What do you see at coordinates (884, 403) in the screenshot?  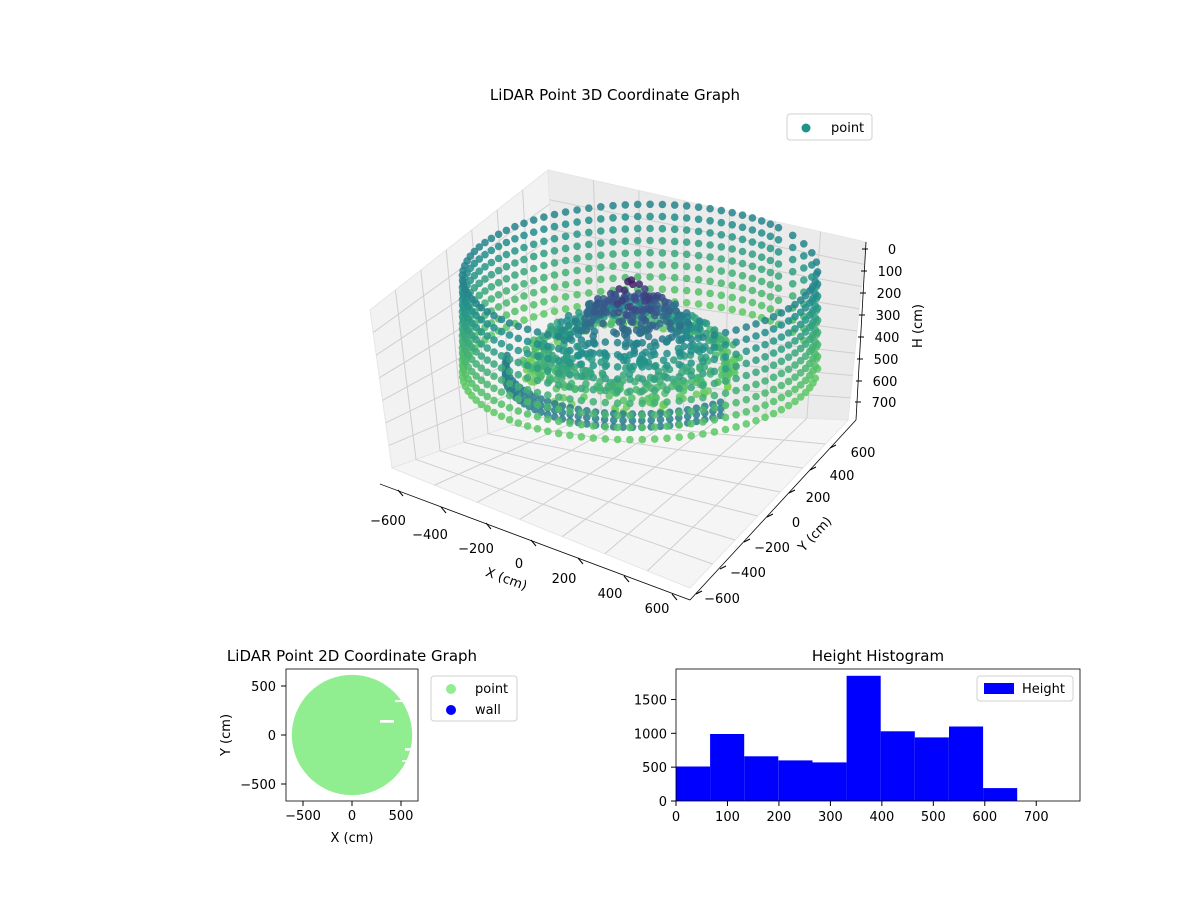 I see `z-tick-label: 700` at bounding box center [884, 403].